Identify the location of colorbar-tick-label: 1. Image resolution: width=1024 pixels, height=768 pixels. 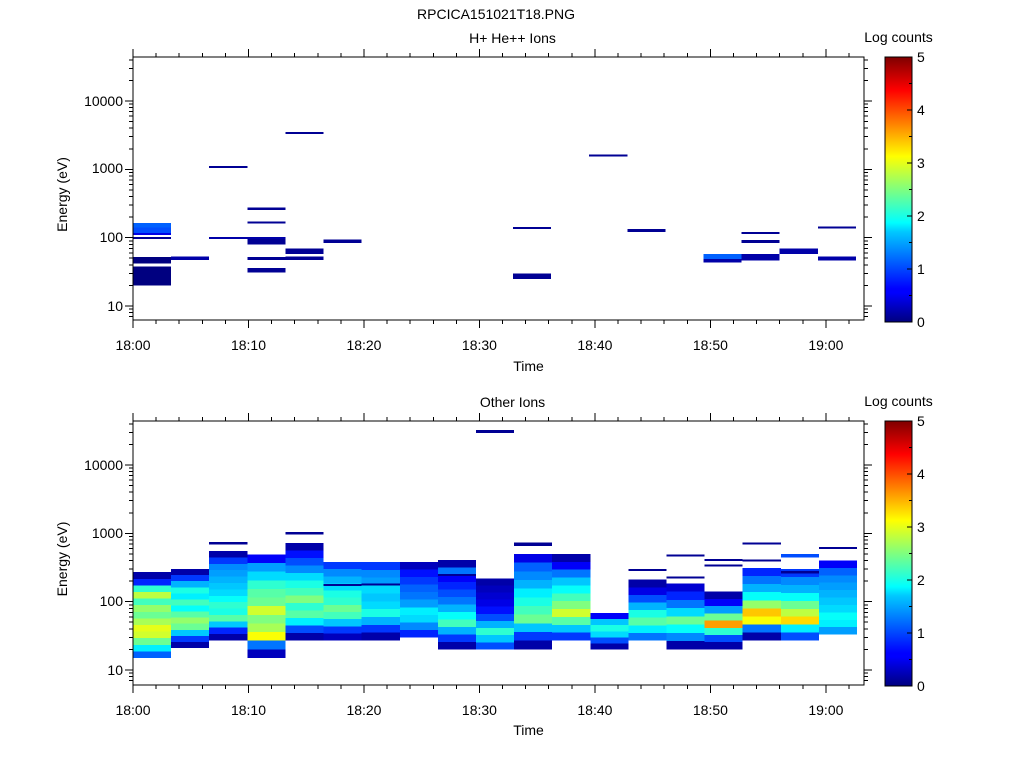
(921, 633).